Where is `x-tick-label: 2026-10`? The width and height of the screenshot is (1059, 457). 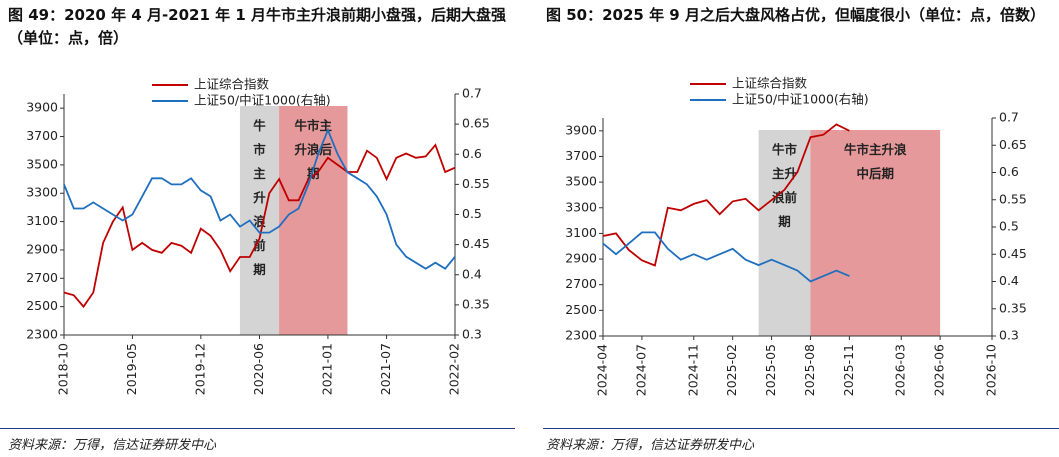
x-tick-label: 2026-10 is located at coordinates (991, 370).